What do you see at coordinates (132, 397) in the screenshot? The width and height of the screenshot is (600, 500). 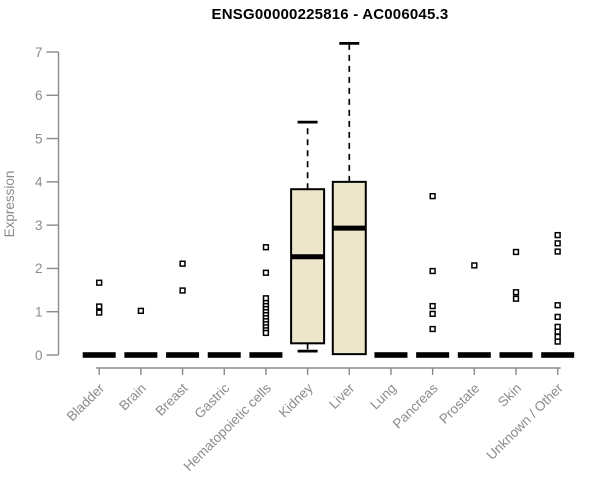 I see `x-tick-label: Brain` at bounding box center [132, 397].